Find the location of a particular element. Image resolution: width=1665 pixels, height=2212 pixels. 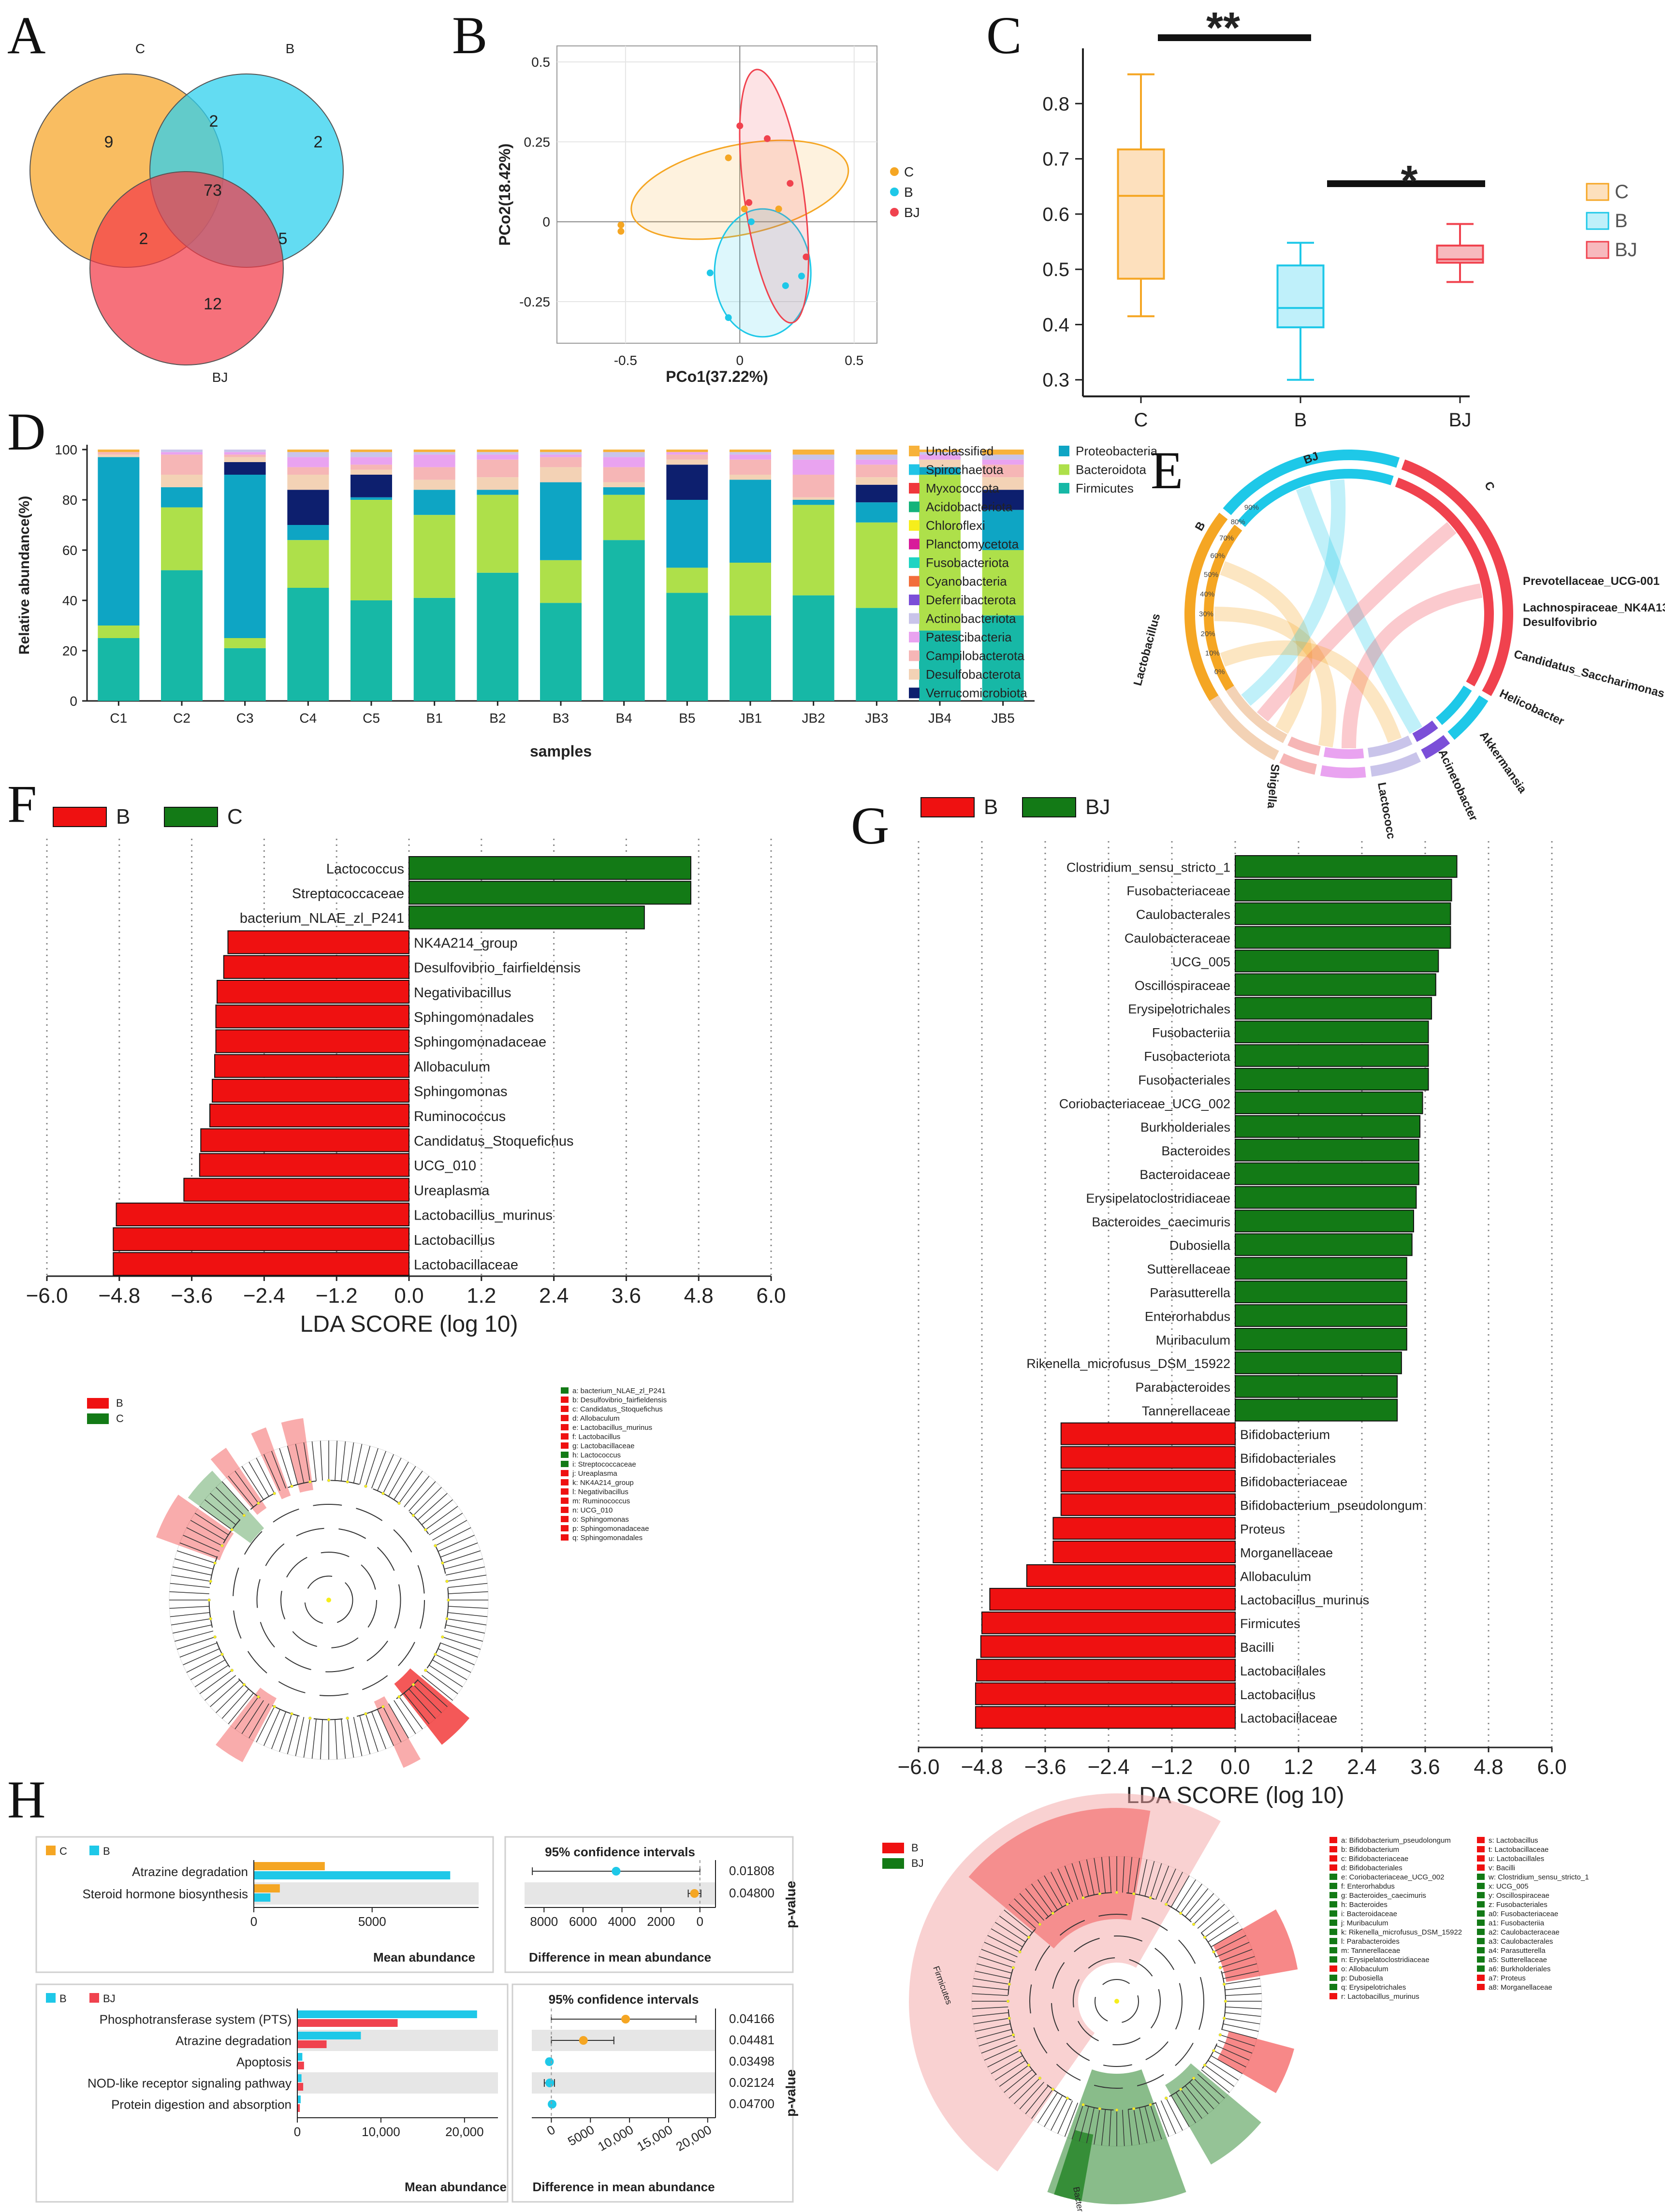

bar-label: Dubosiella is located at coordinates (1200, 1245).